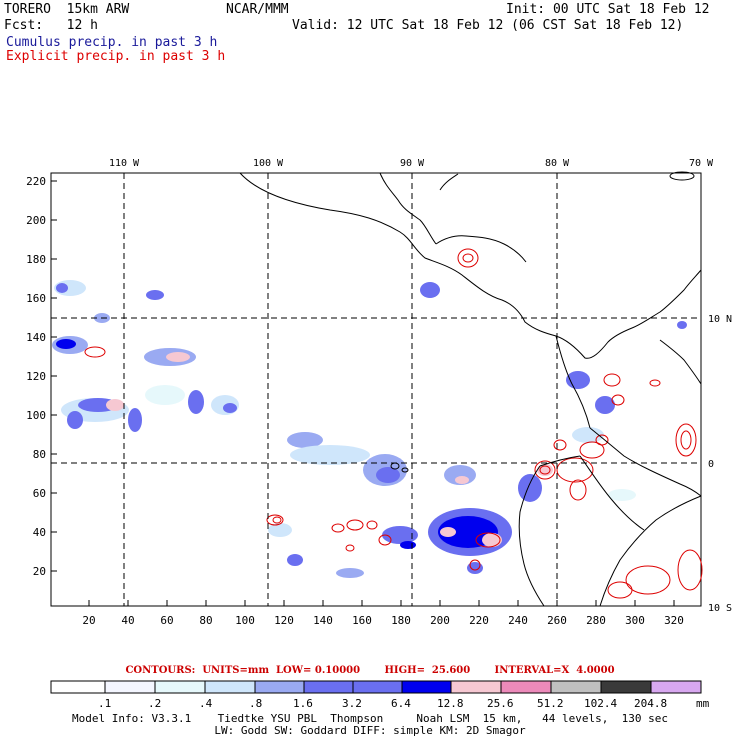  What do you see at coordinates (401, 703) in the screenshot?
I see `colorbar-label: 6.4` at bounding box center [401, 703].